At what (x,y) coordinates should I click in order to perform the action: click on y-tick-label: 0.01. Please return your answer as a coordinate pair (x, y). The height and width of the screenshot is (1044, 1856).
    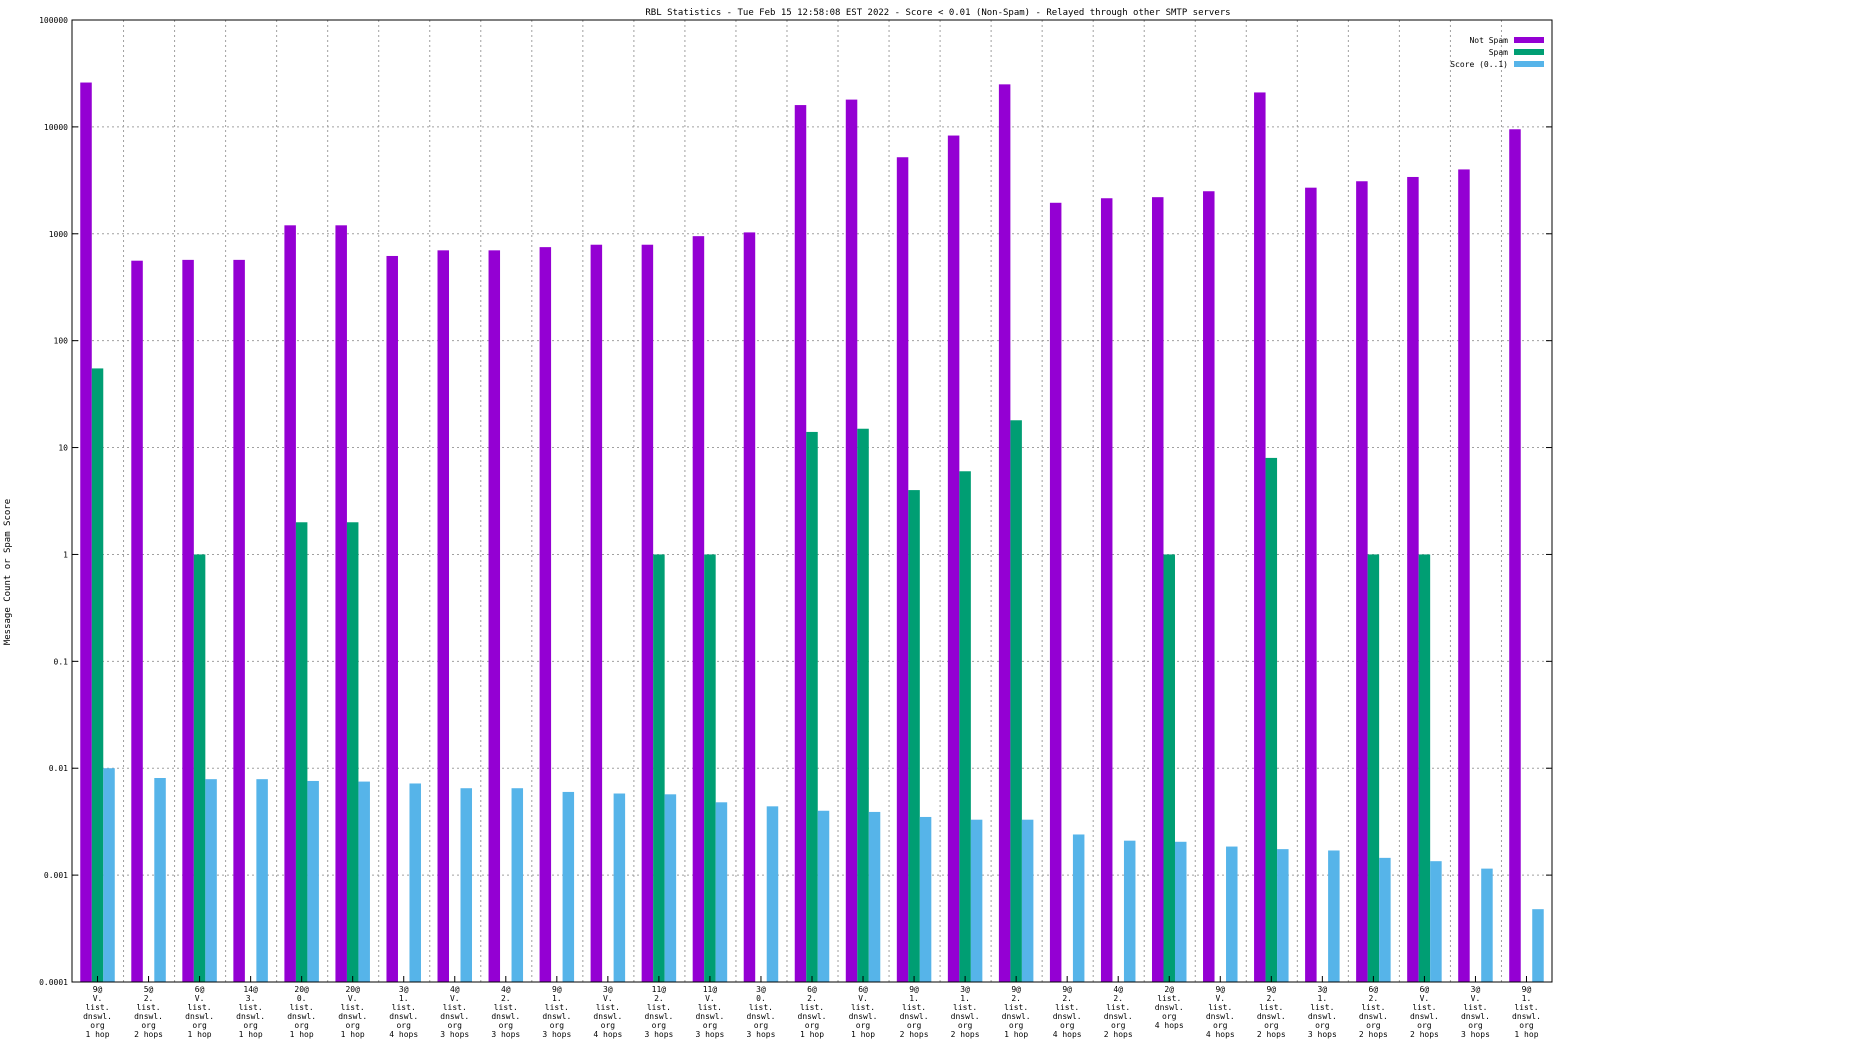
    Looking at the image, I should click on (58, 768).